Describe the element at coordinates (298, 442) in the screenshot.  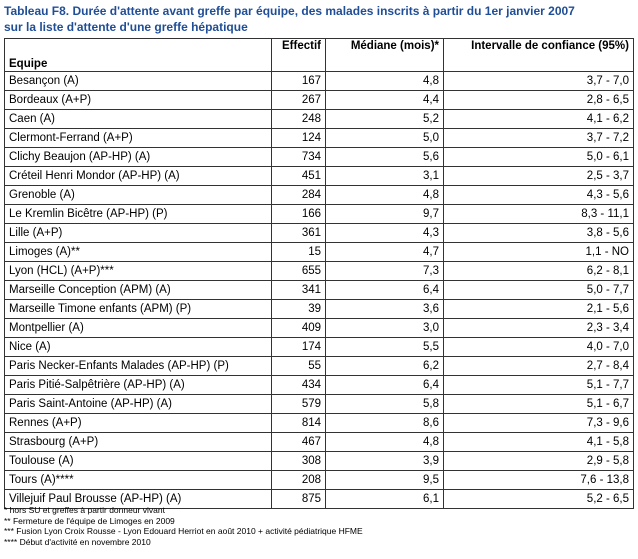
I see `cell-effectif: 467` at that location.